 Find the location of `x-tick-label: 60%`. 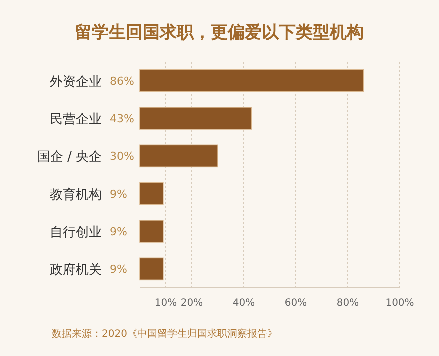

x-tick-label: 60% is located at coordinates (296, 303).